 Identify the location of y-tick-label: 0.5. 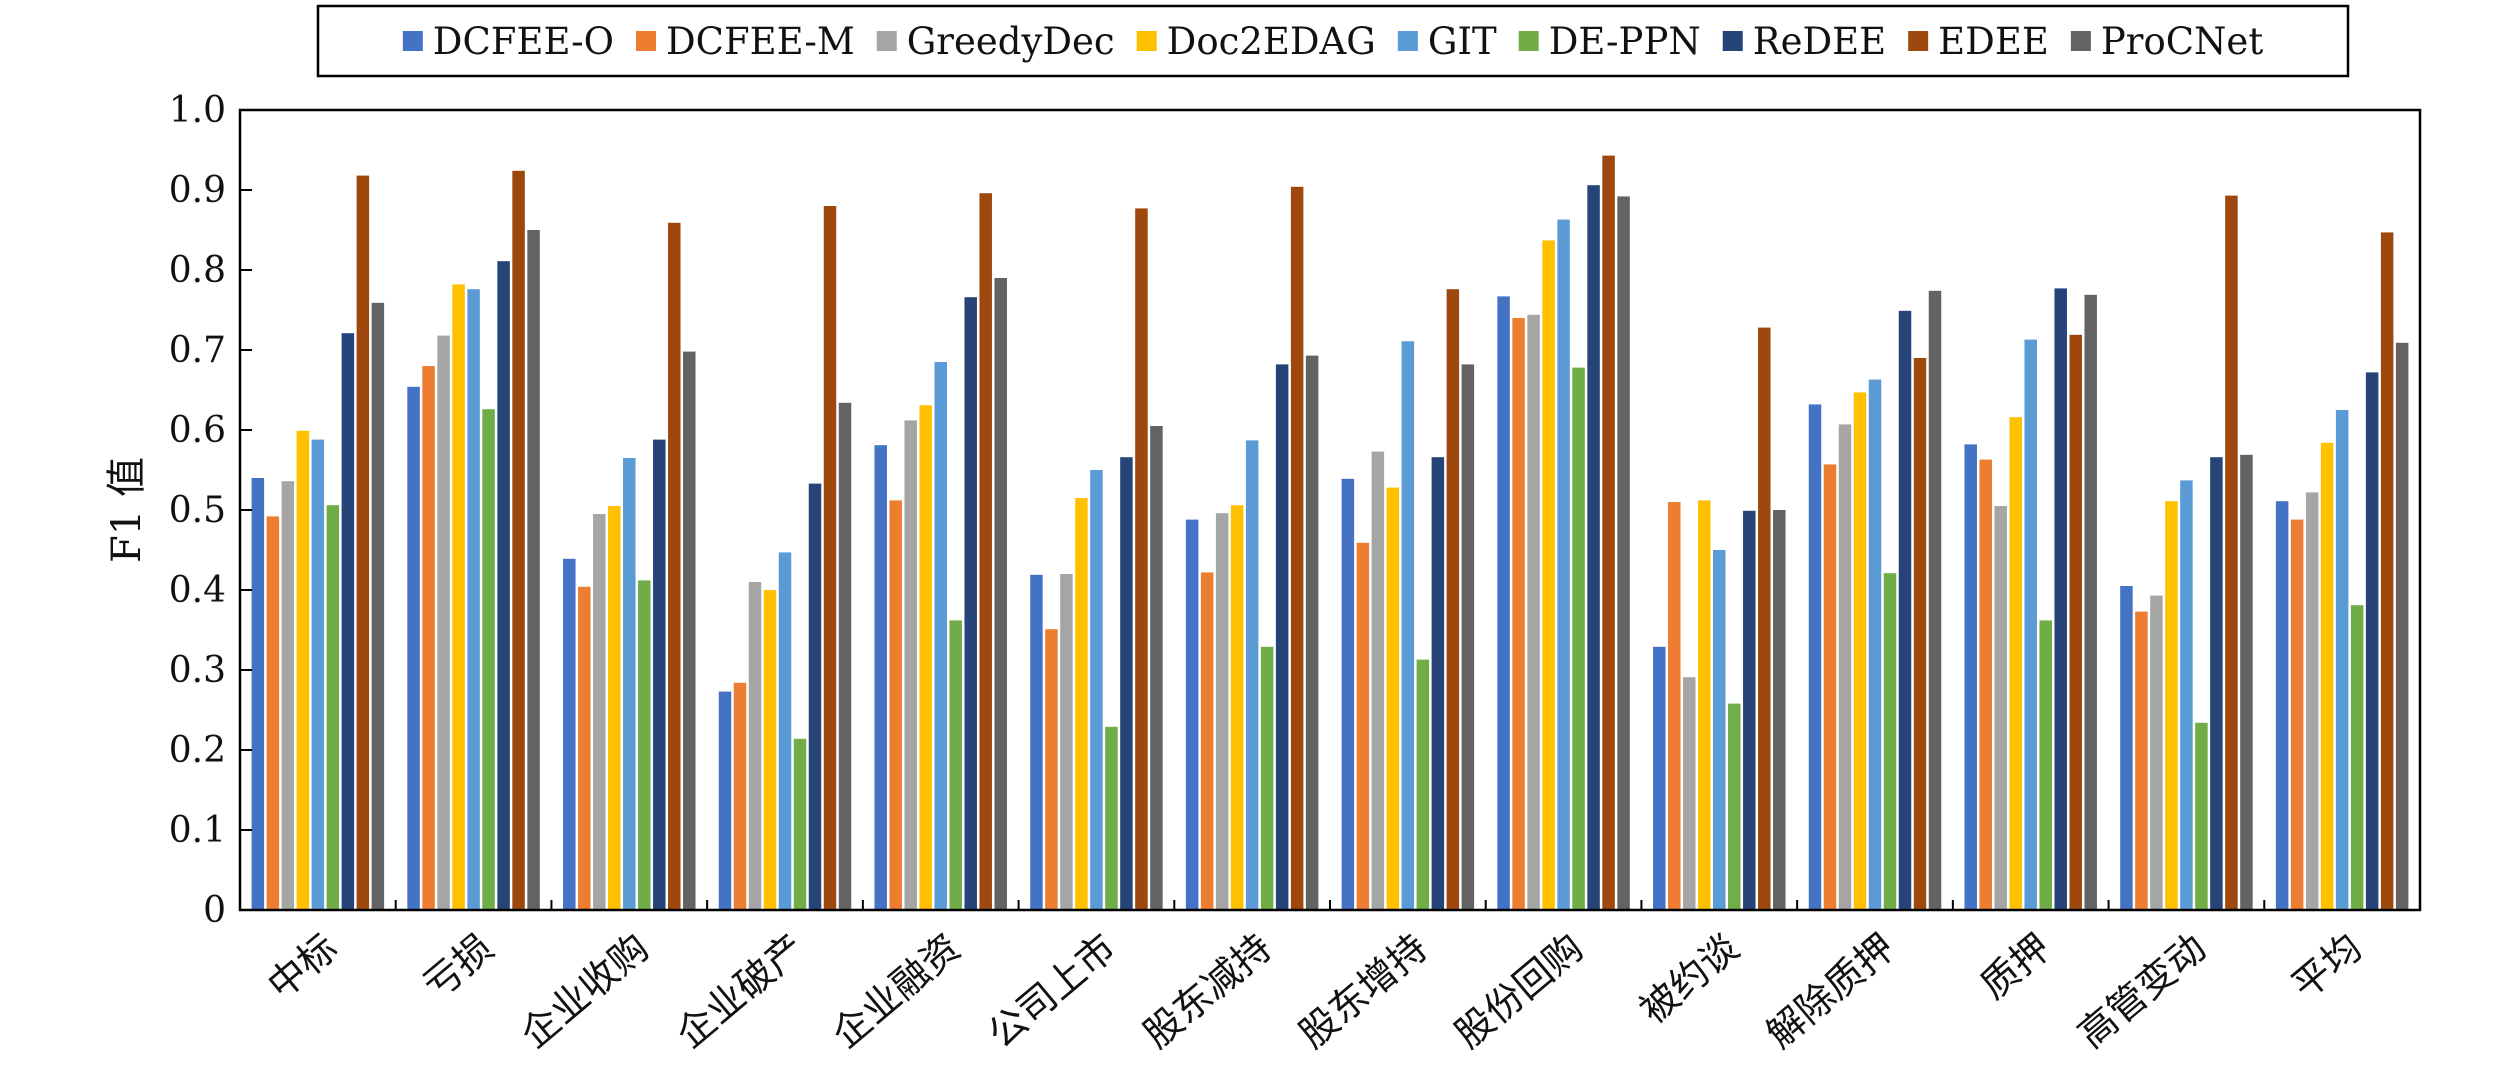
(197, 510).